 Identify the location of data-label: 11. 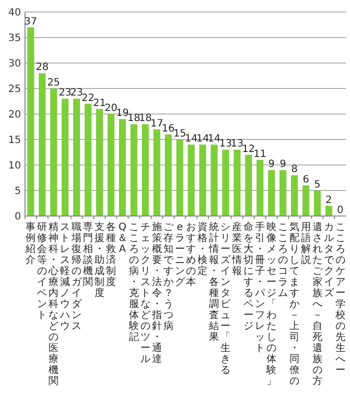
(260, 154).